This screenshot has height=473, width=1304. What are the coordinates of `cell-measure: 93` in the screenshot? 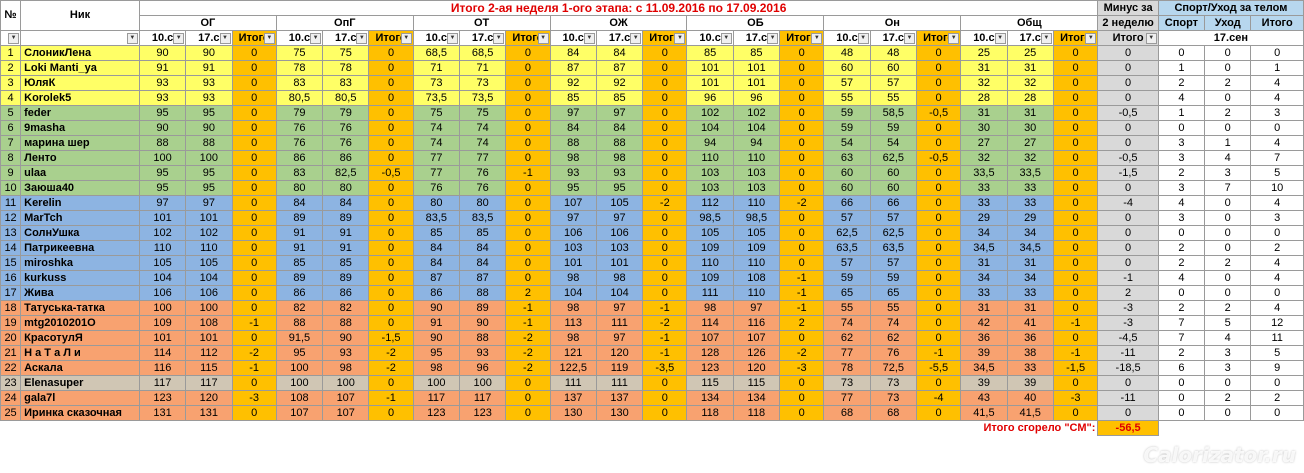 It's located at (573, 173).